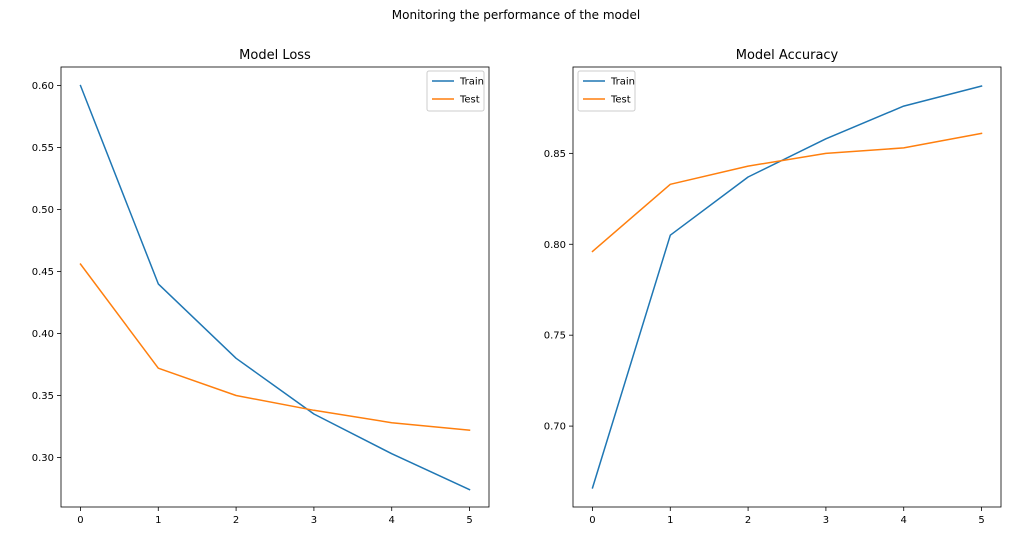  What do you see at coordinates (620, 100) in the screenshot?
I see `accuracy-legend-test-label: Test` at bounding box center [620, 100].